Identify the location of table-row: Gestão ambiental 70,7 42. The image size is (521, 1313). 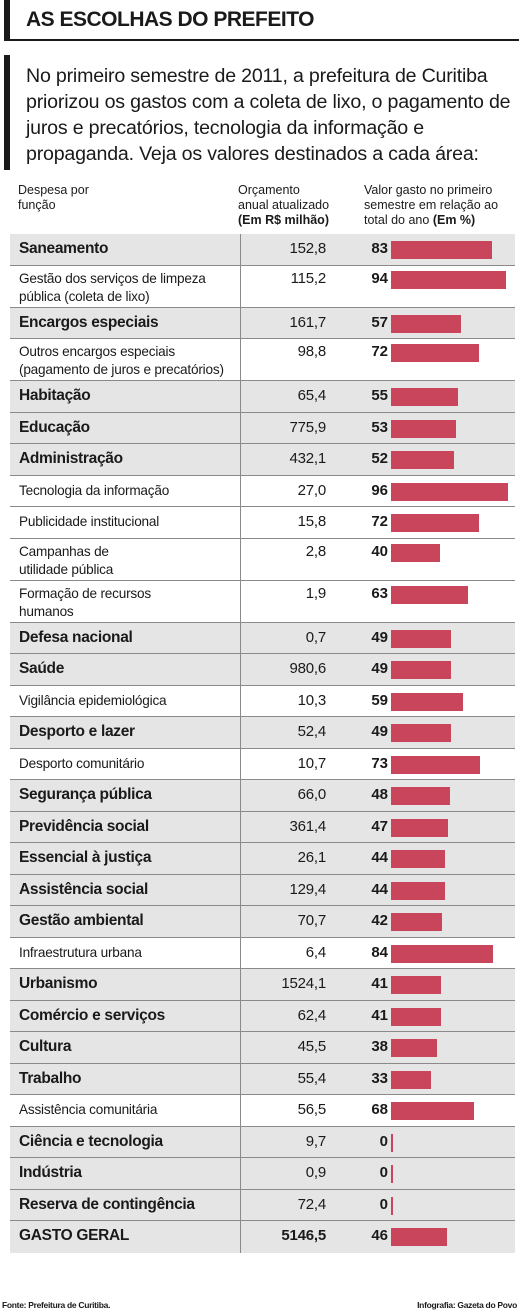
(262, 922).